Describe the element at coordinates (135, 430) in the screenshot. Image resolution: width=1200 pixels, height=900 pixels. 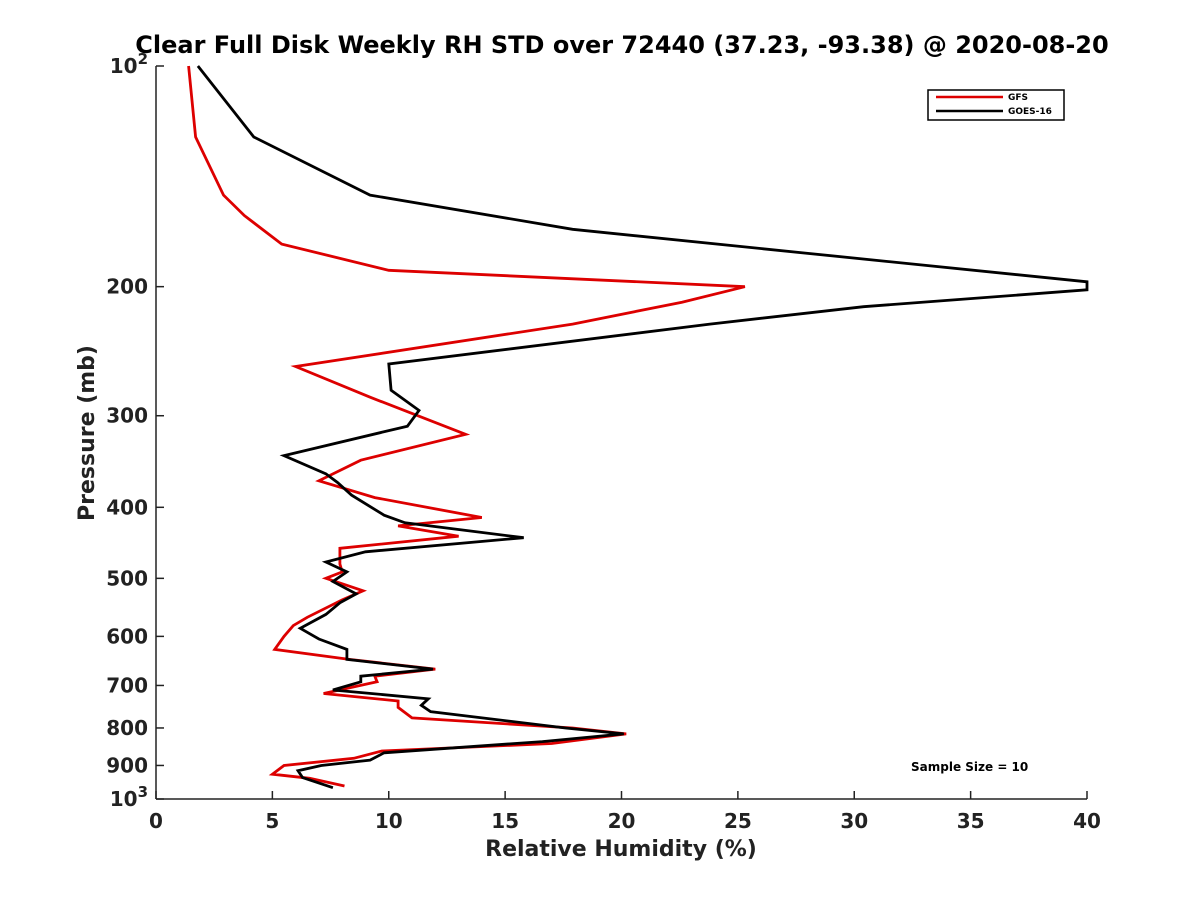
I see `y-ticks: 10² 200 300 400 500 600 700 800 900 10³` at that location.